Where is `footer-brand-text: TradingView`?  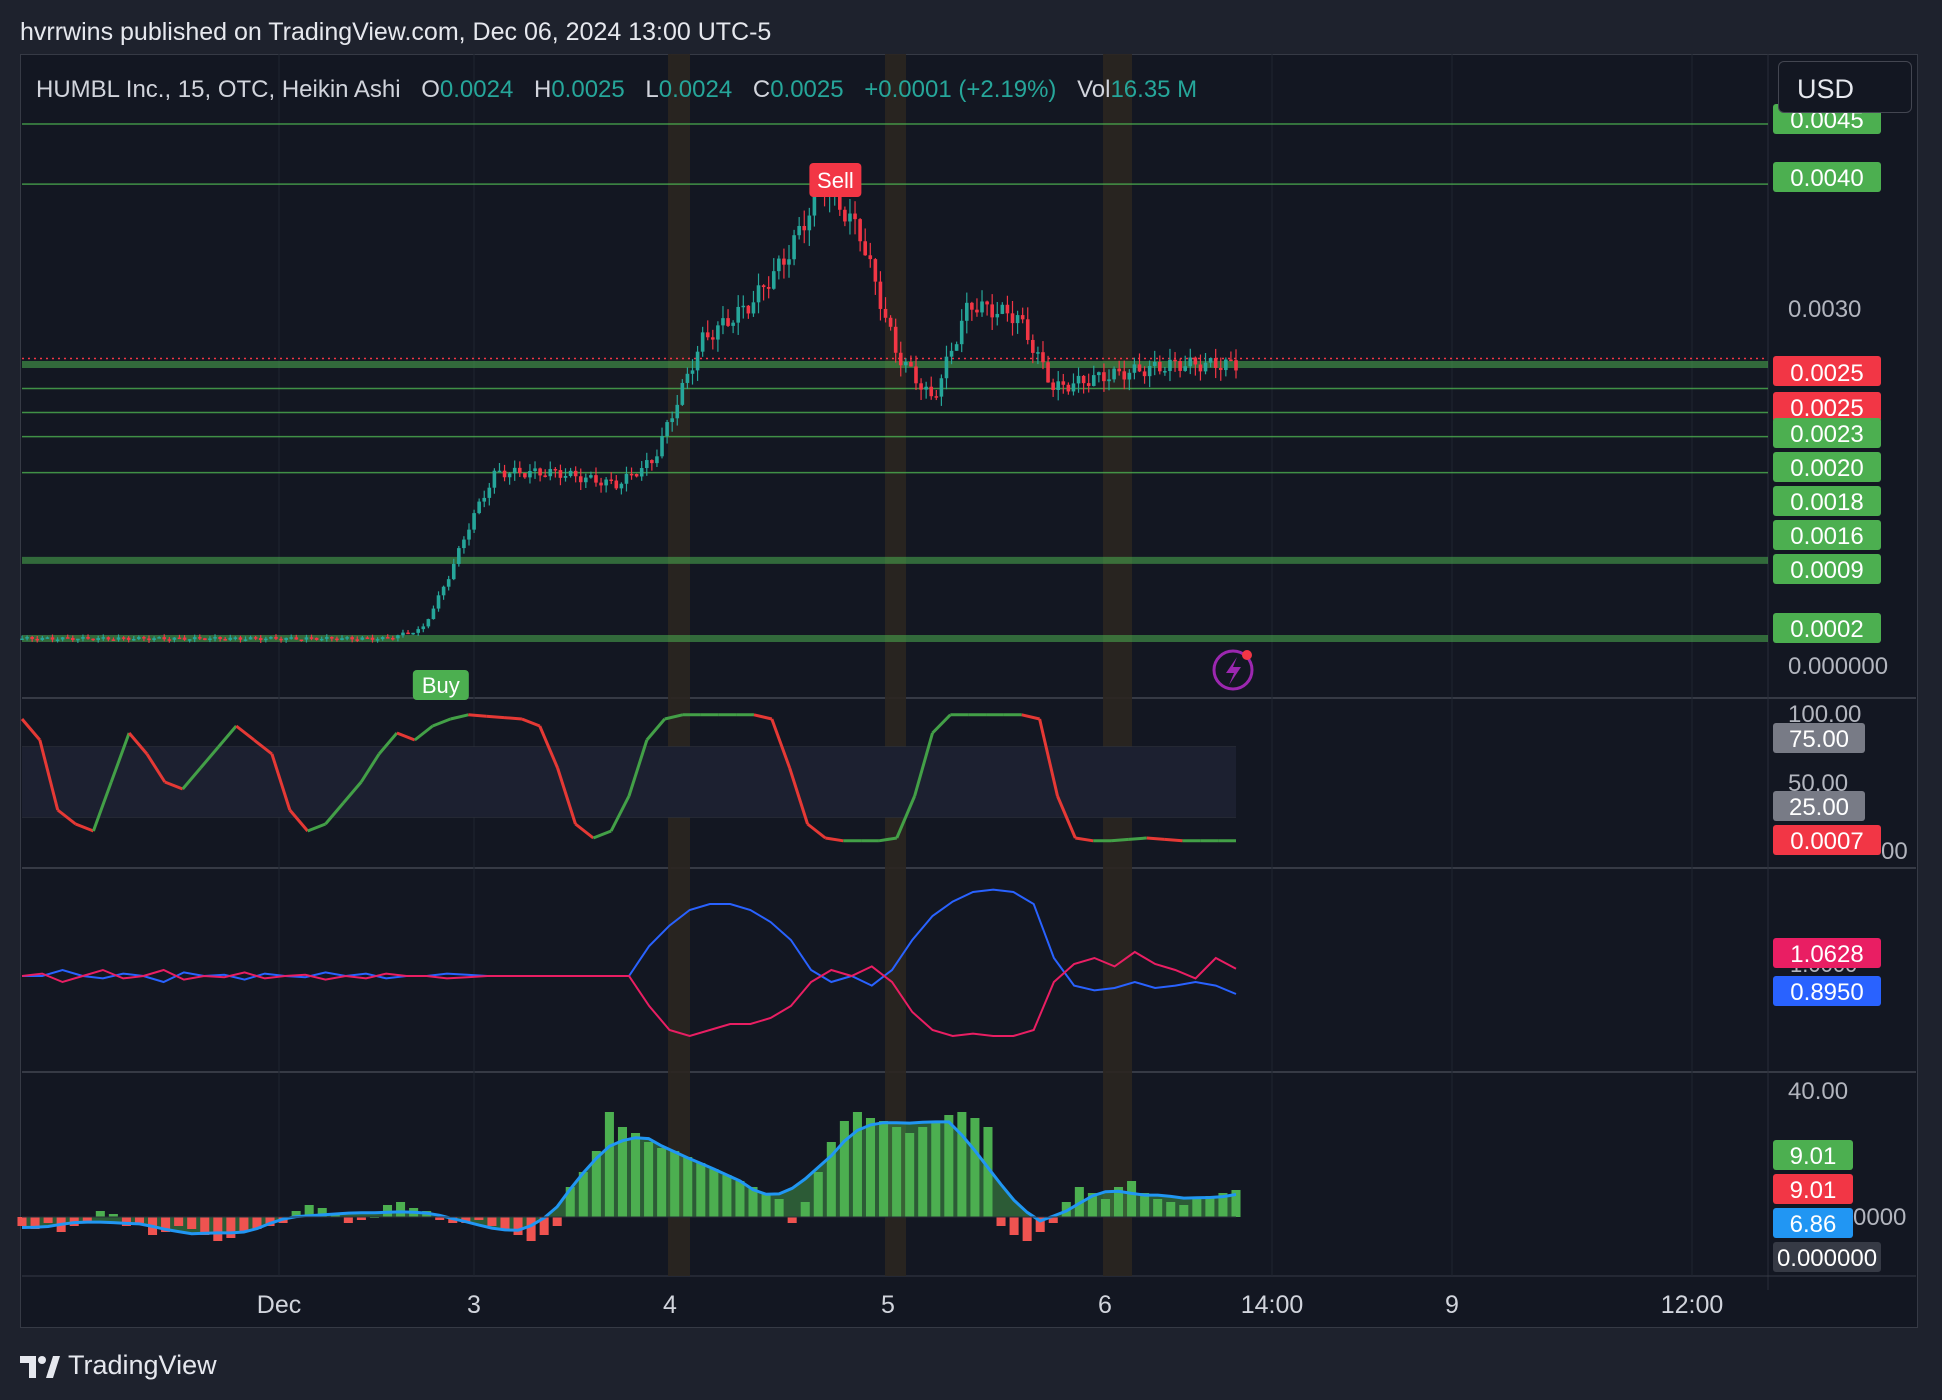
footer-brand-text: TradingView is located at coordinates (142, 1365).